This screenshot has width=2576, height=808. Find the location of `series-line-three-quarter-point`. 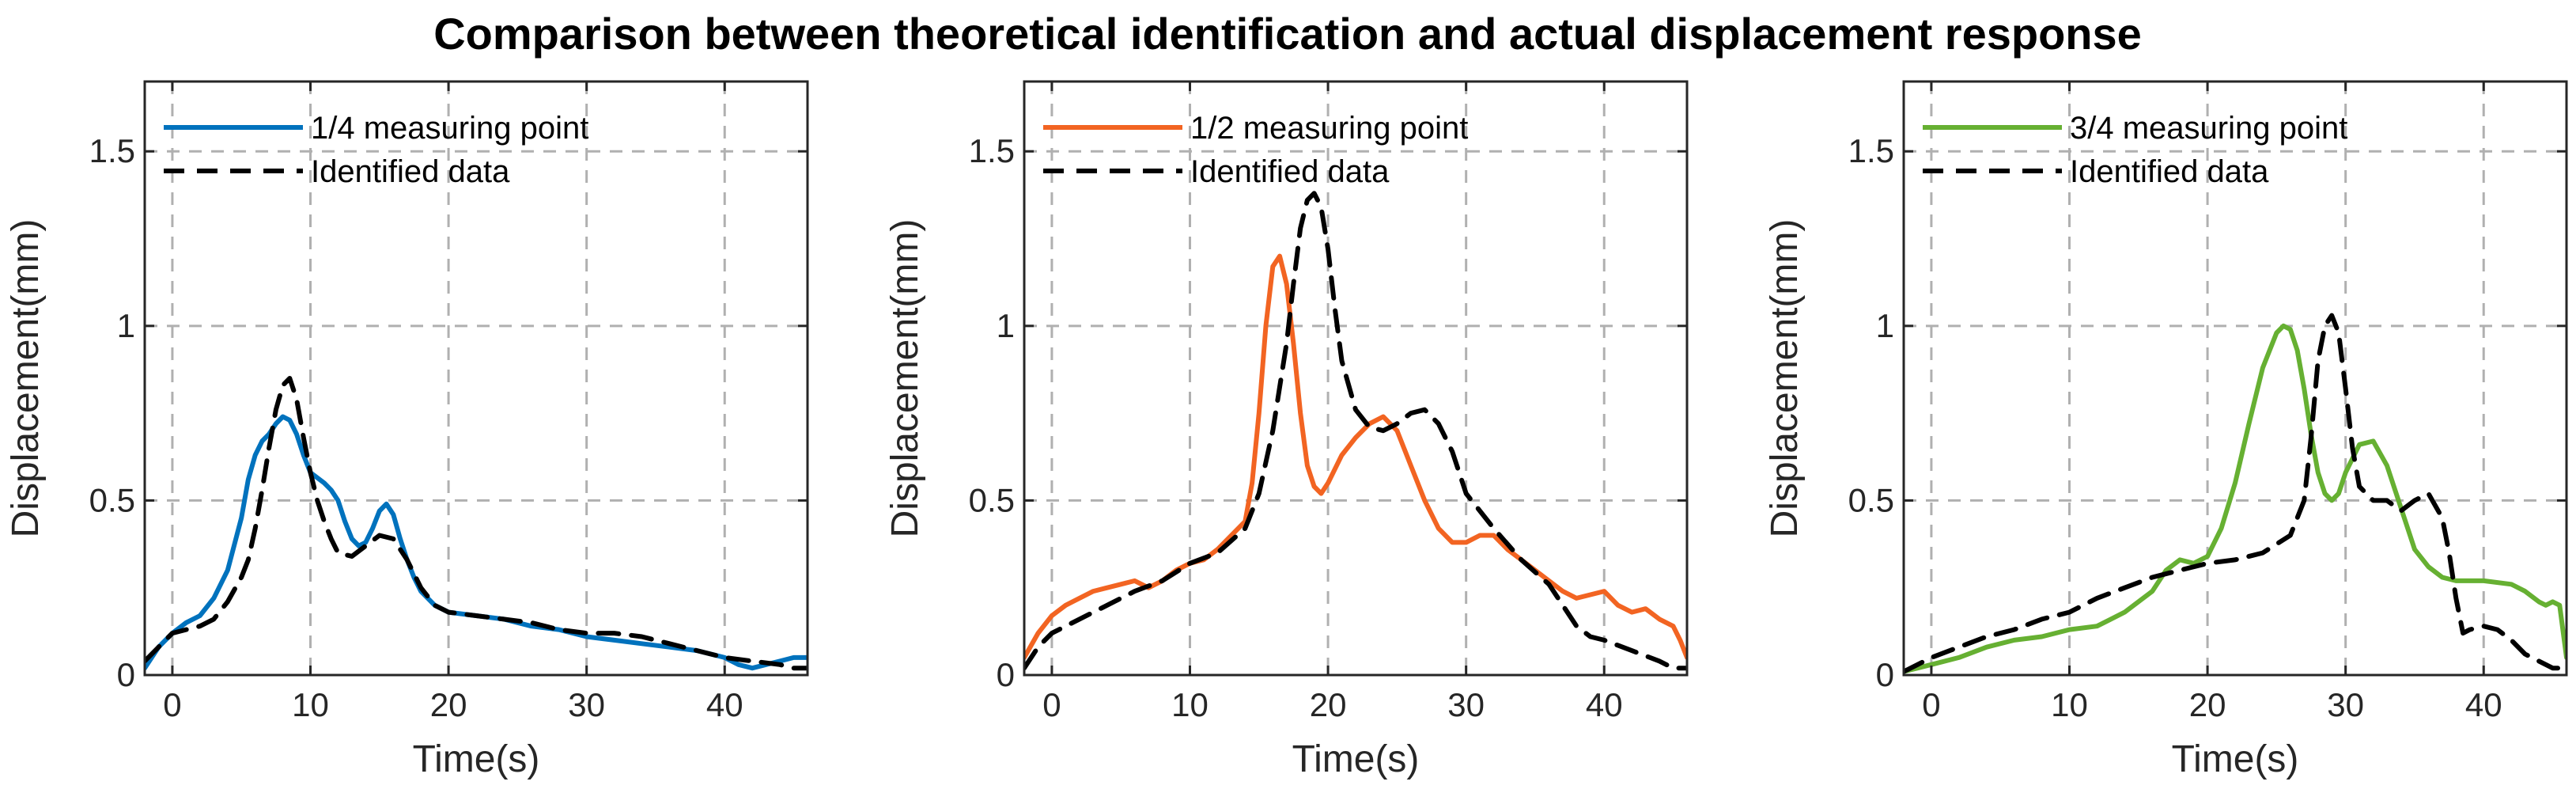

series-line-three-quarter-point is located at coordinates (2235, 498).